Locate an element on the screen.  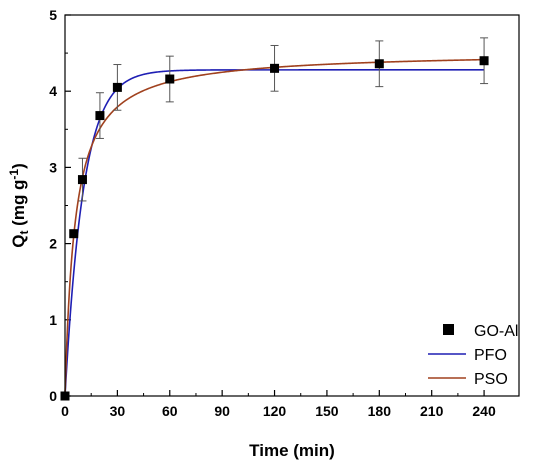
x-tick-label: 60 is located at coordinates (170, 411).